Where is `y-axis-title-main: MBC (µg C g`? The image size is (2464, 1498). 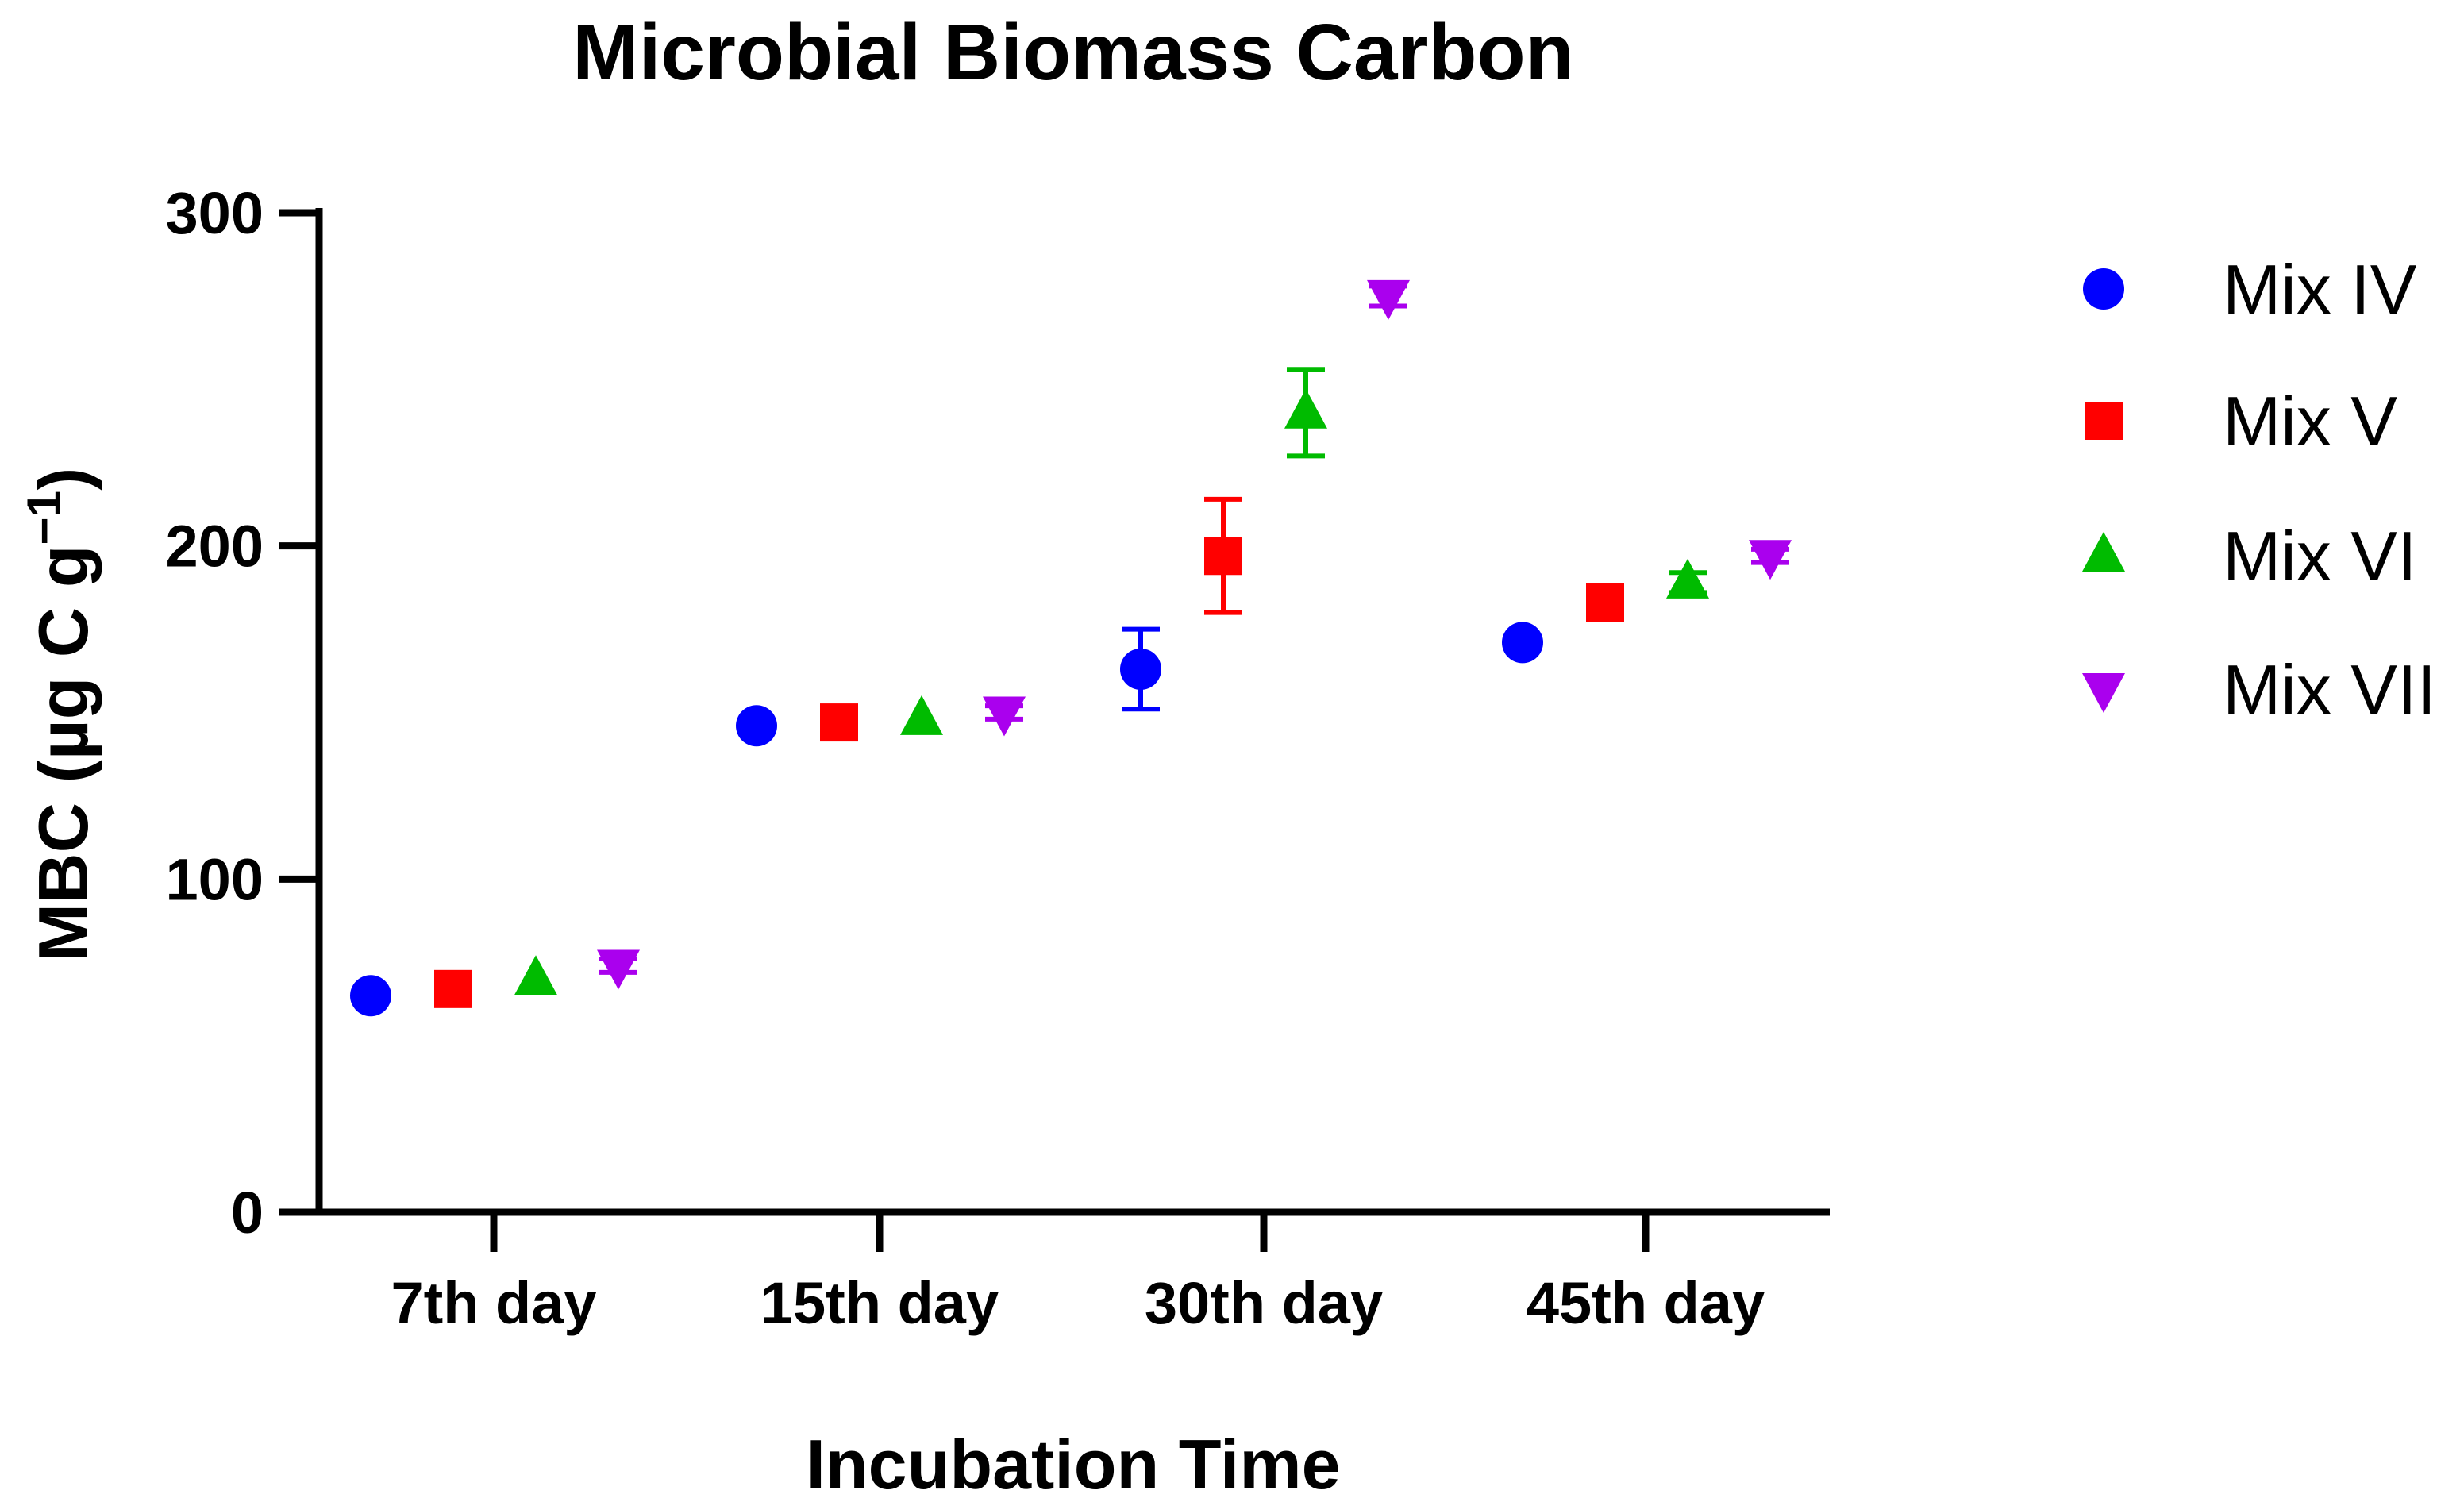 y-axis-title-main: MBC (µg C g is located at coordinates (63, 753).